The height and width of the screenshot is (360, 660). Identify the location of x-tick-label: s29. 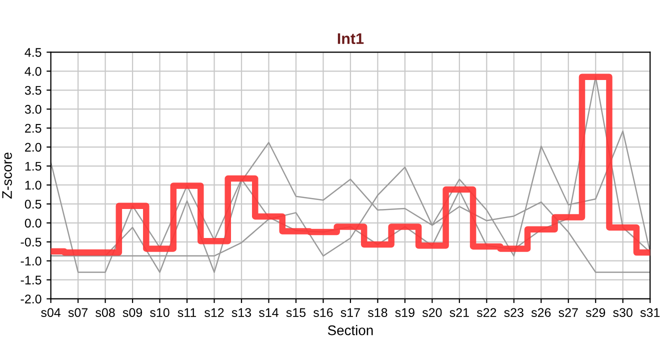
(596, 313).